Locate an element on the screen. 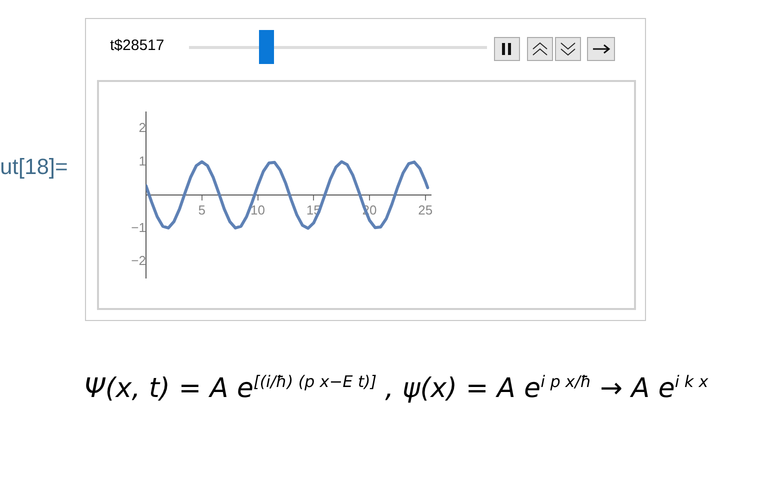  x-tick-label: 5 is located at coordinates (202, 210).